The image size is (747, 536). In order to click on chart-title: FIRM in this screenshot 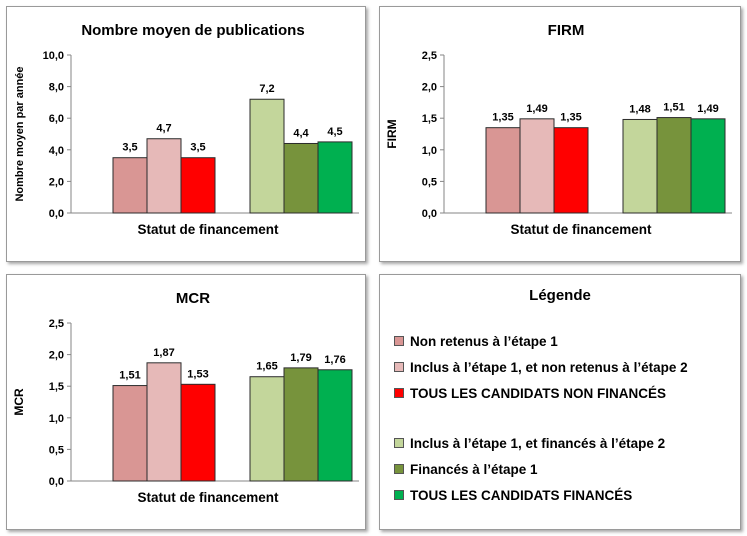, I will do `click(566, 30)`.